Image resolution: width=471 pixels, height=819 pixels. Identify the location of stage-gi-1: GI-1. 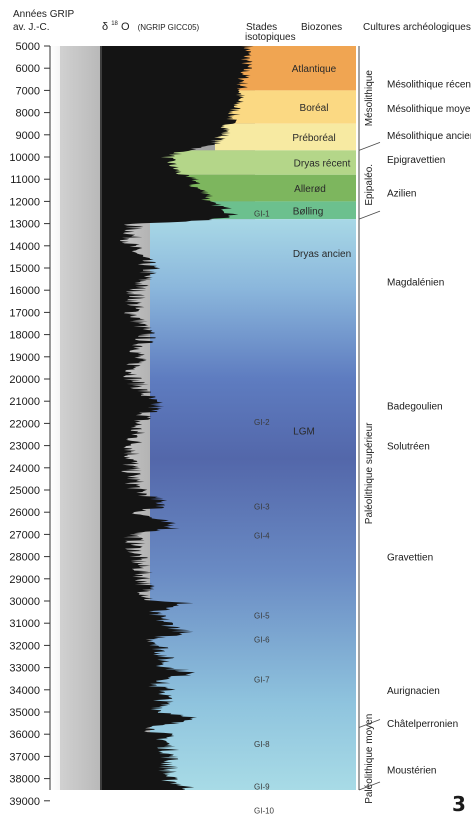
(262, 214).